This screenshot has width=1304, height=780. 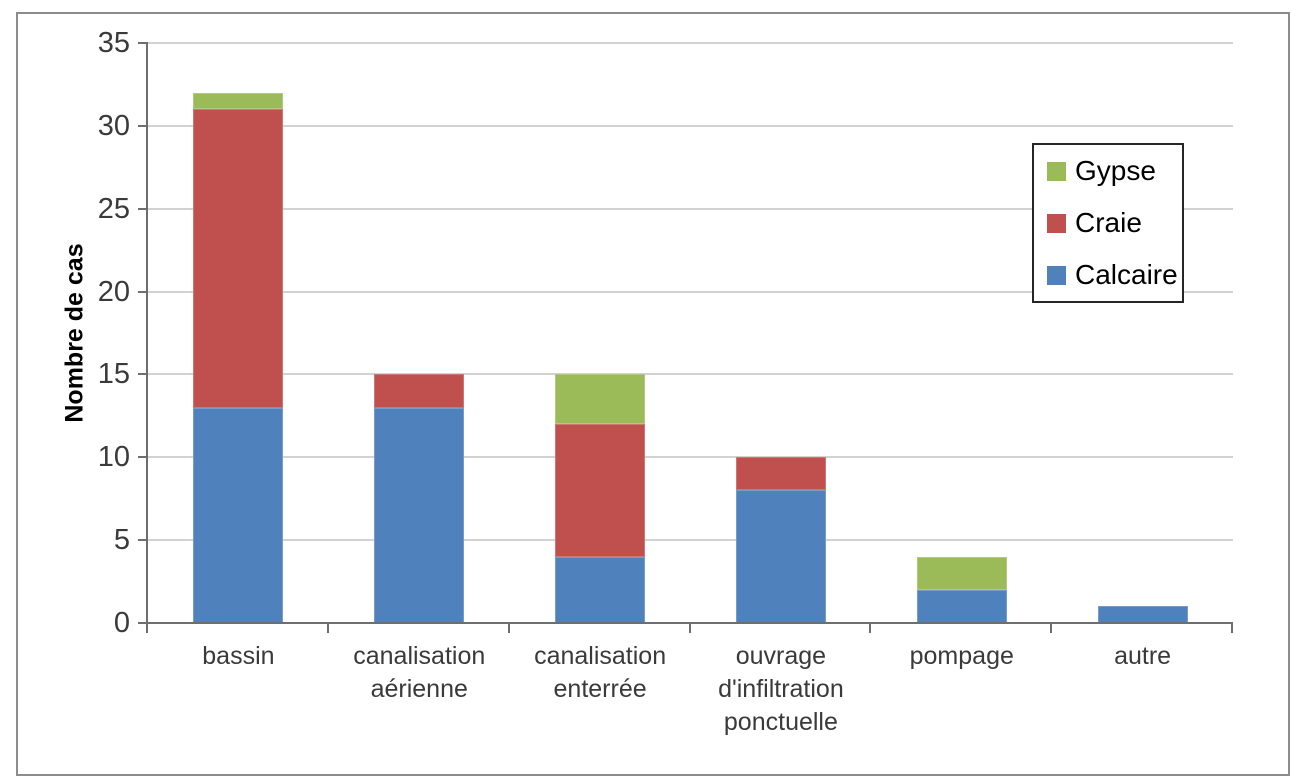 What do you see at coordinates (238, 101) in the screenshot?
I see `bar-segment-gypse-cat1` at bounding box center [238, 101].